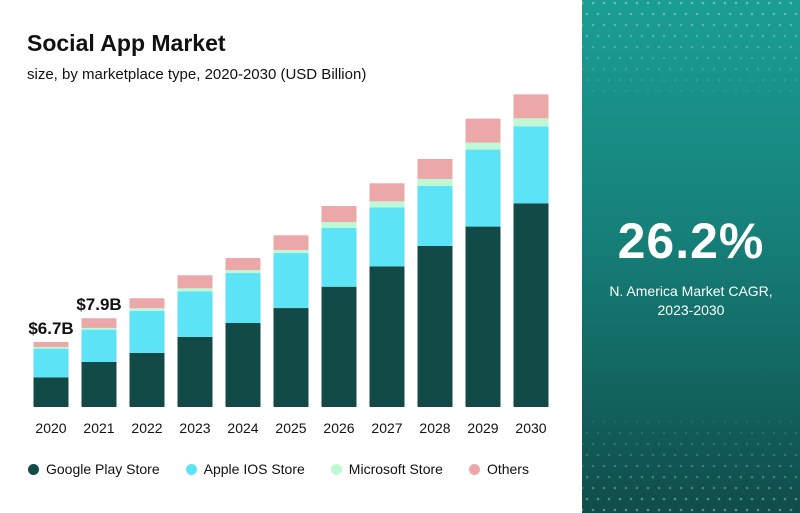 This screenshot has height=513, width=800. Describe the element at coordinates (395, 469) in the screenshot. I see `legend-label: Microsoft Store` at that location.